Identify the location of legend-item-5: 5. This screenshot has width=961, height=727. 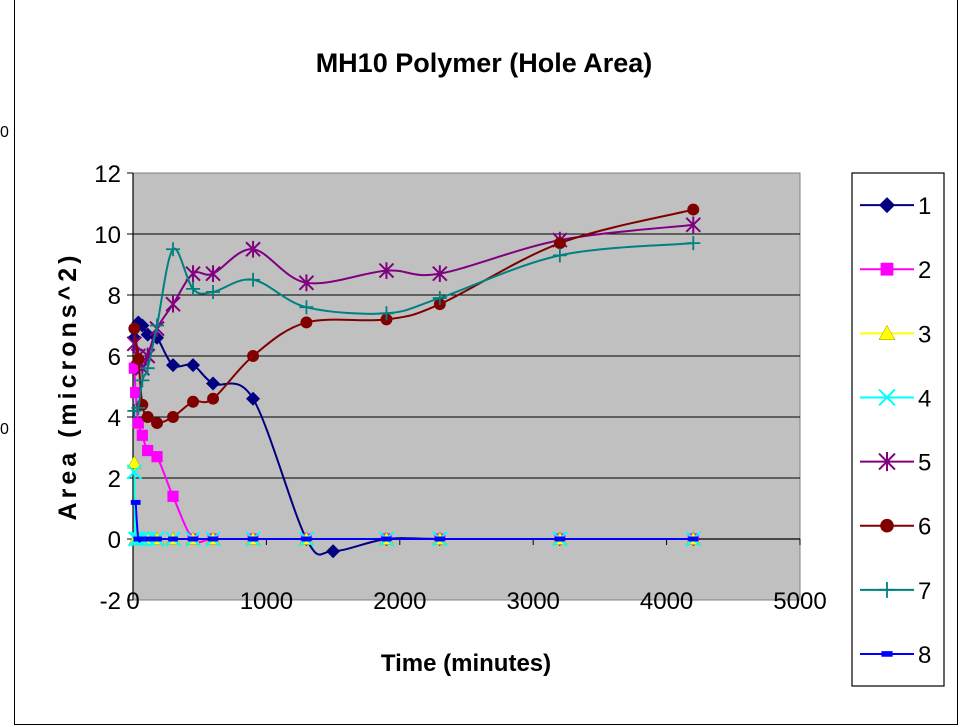
(895, 463).